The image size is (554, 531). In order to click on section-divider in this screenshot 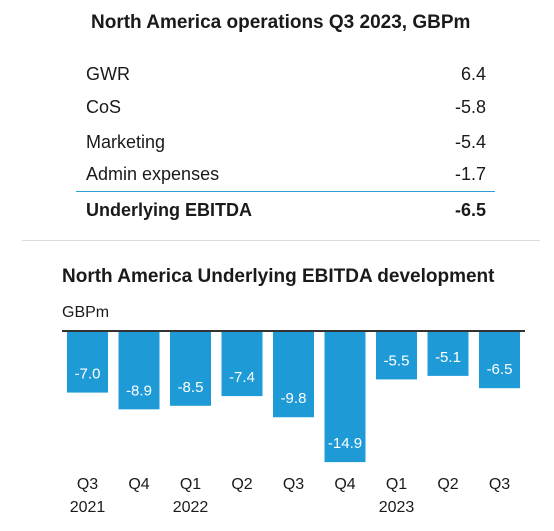, I will do `click(281, 240)`.